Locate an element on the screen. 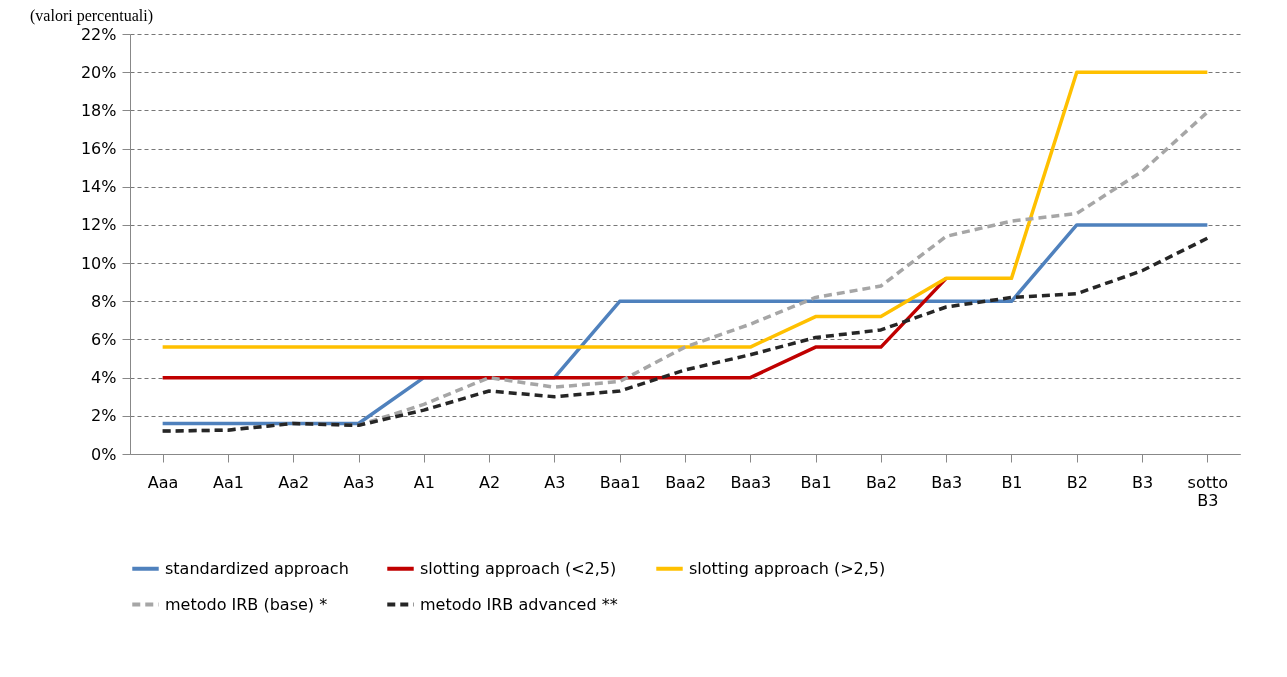 This screenshot has width=1287, height=677. x-tick-label: Baa1 is located at coordinates (620, 482).